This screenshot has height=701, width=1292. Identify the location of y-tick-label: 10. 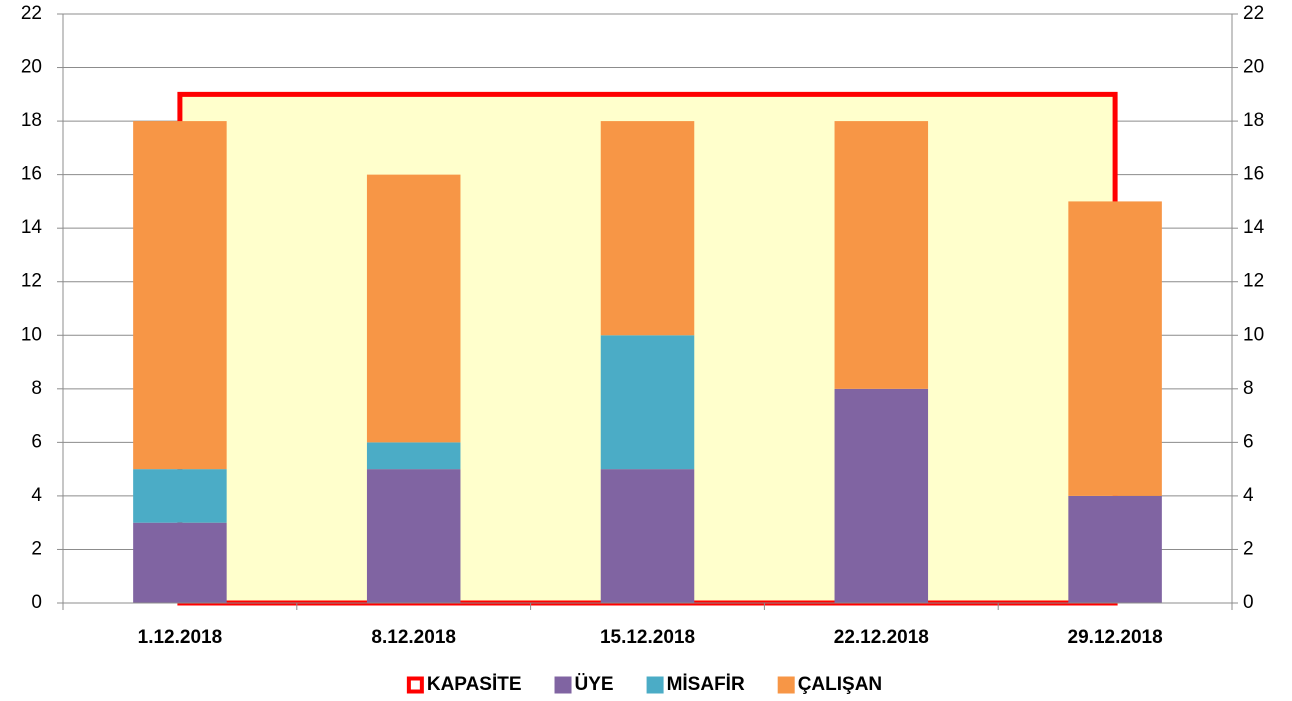
(31, 334).